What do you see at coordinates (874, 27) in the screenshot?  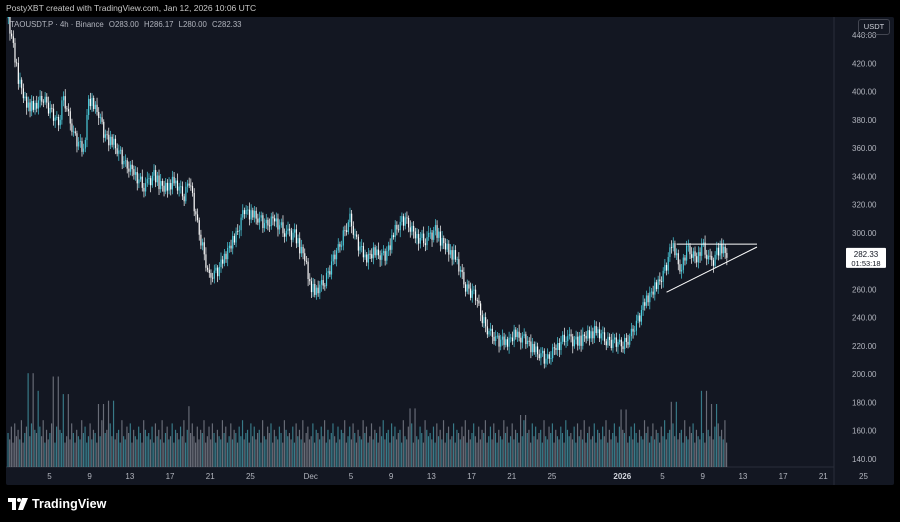 I see `currency-button: USDT` at bounding box center [874, 27].